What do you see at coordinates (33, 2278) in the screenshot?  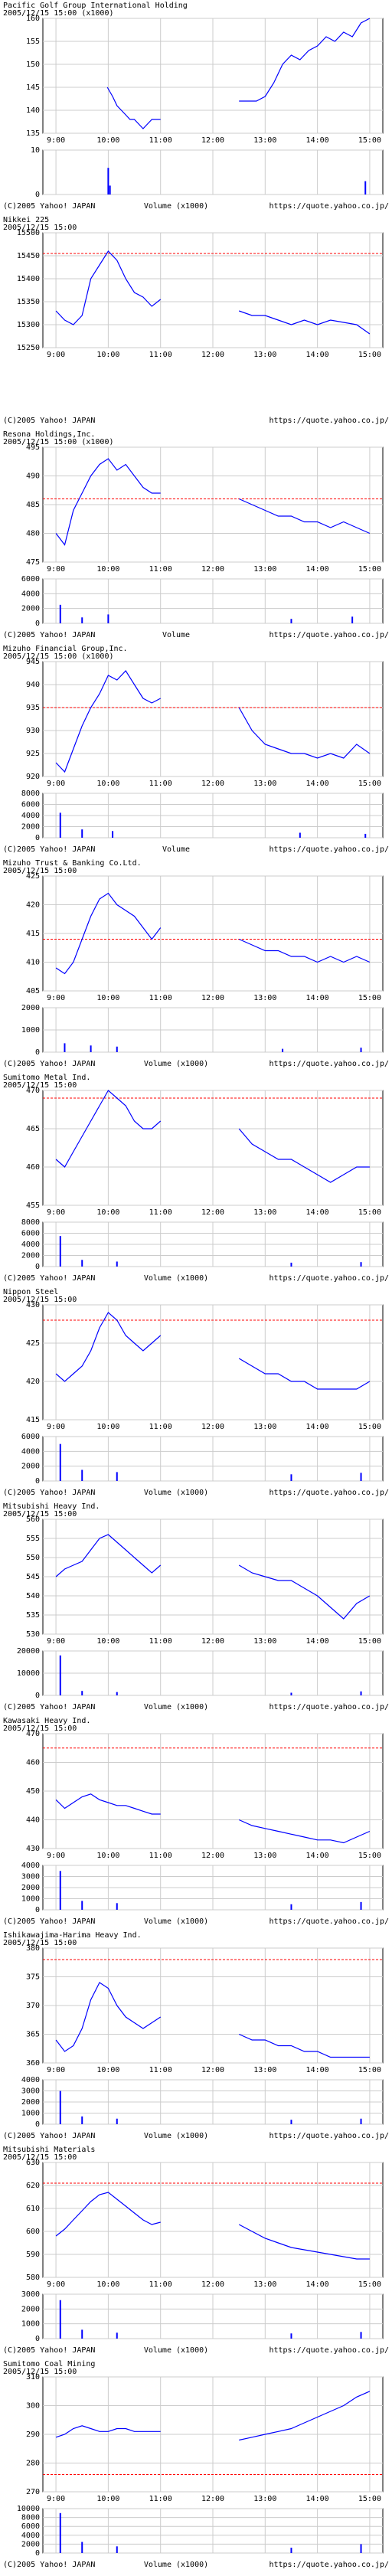 I see `price-tick-label: 580` at bounding box center [33, 2278].